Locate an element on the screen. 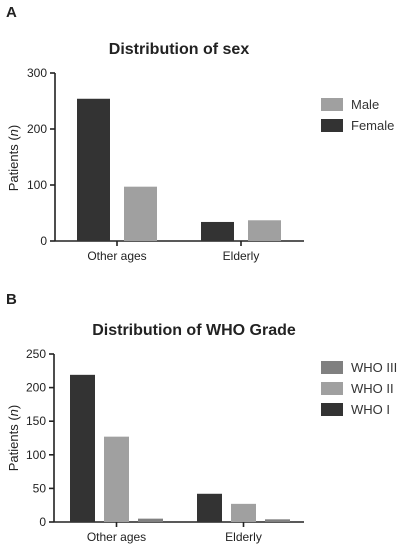 The width and height of the screenshot is (406, 550). y-tick-label: 50 is located at coordinates (40, 488).